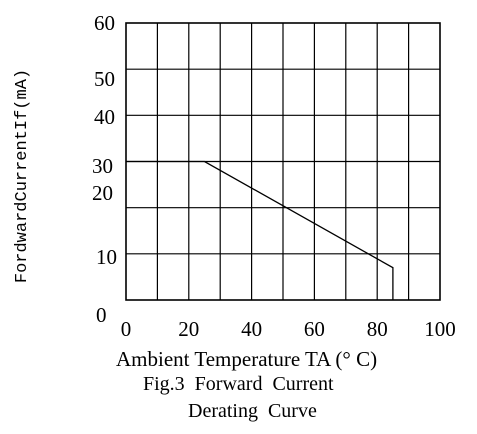  I want to click on x-tick-label: 20, so click(188, 329).